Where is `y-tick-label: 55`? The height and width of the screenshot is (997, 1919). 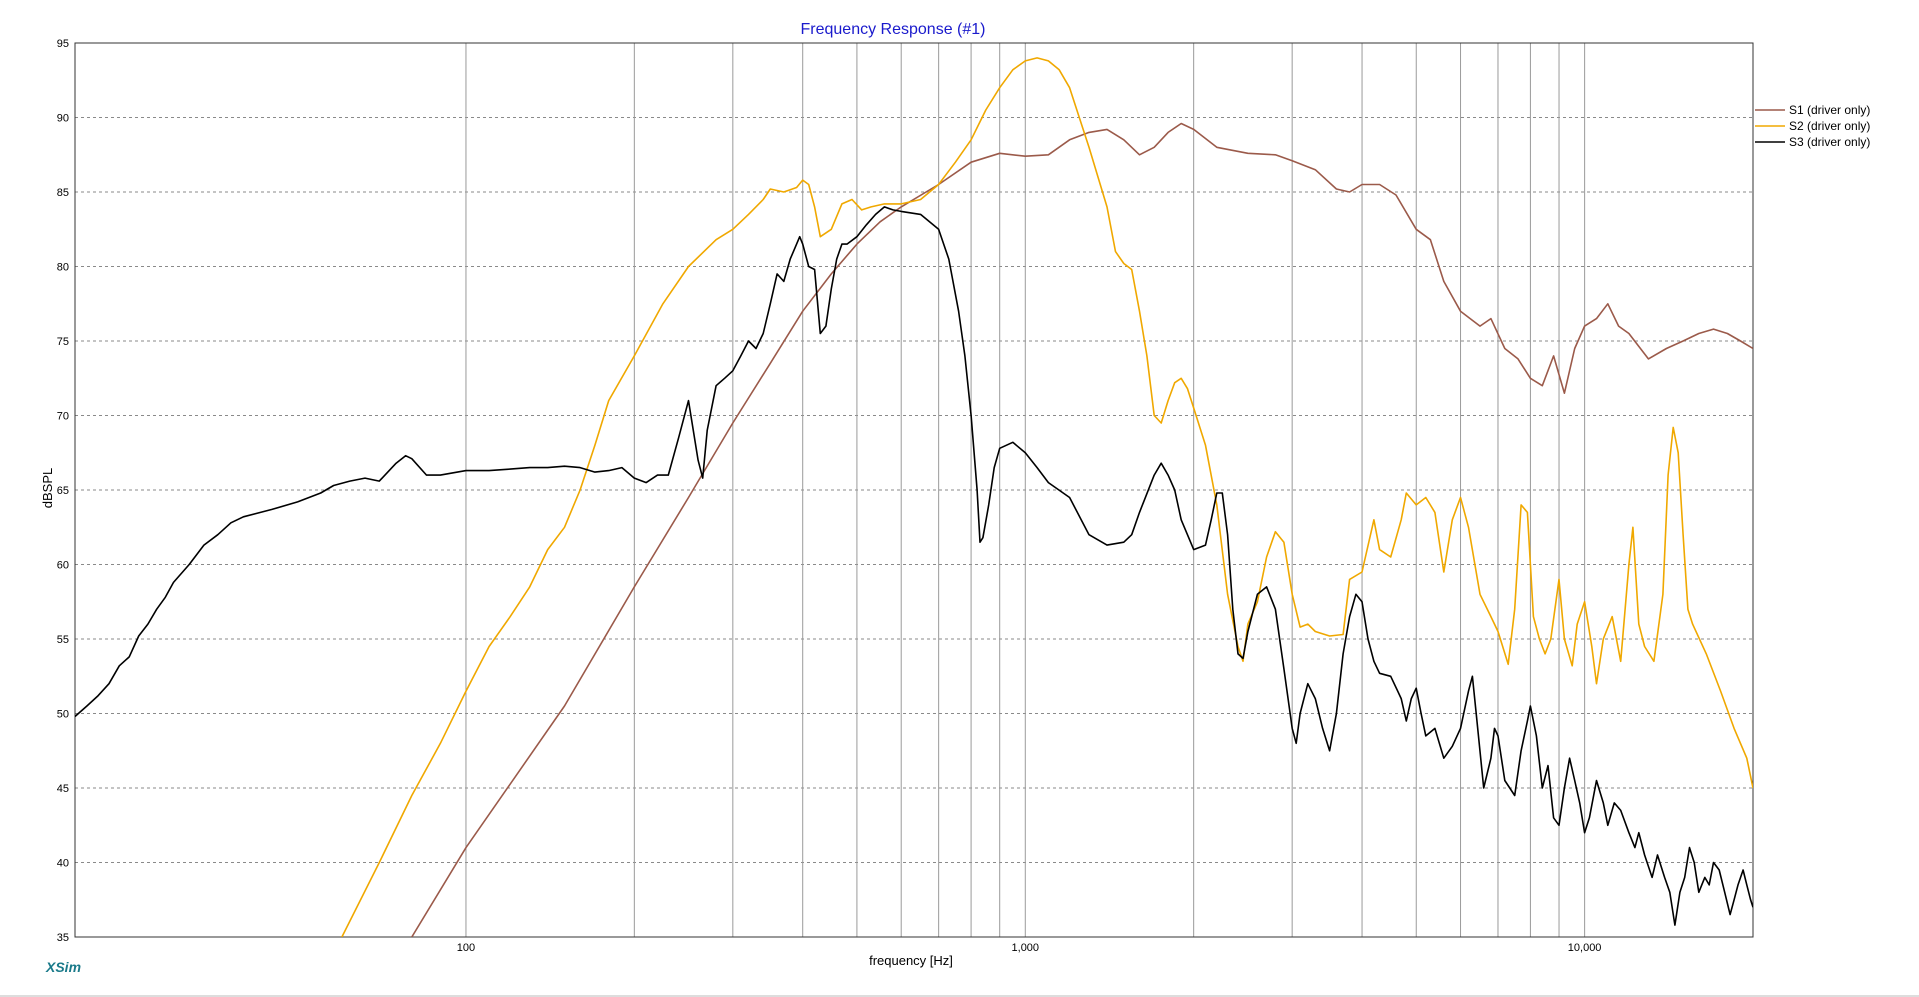
y-tick-label: 55 is located at coordinates (63, 640).